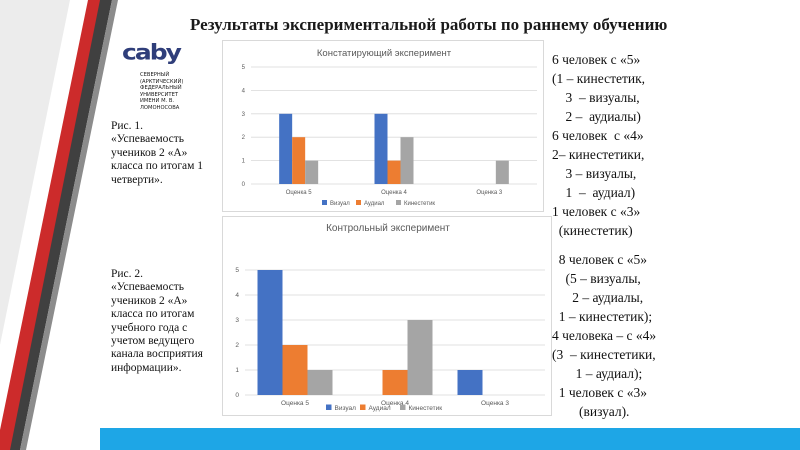 The height and width of the screenshot is (450, 800). I want to click on result-line: (кинестетик), so click(592, 230).